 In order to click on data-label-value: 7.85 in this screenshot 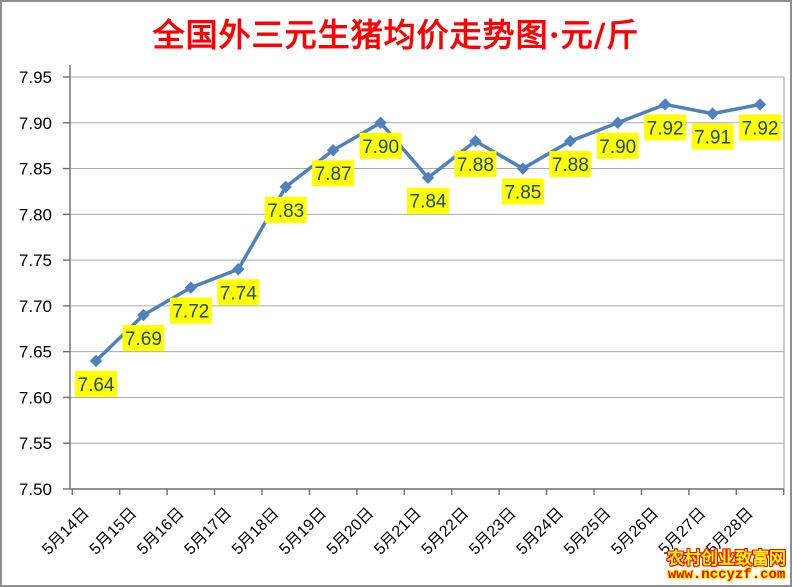, I will do `click(522, 193)`.